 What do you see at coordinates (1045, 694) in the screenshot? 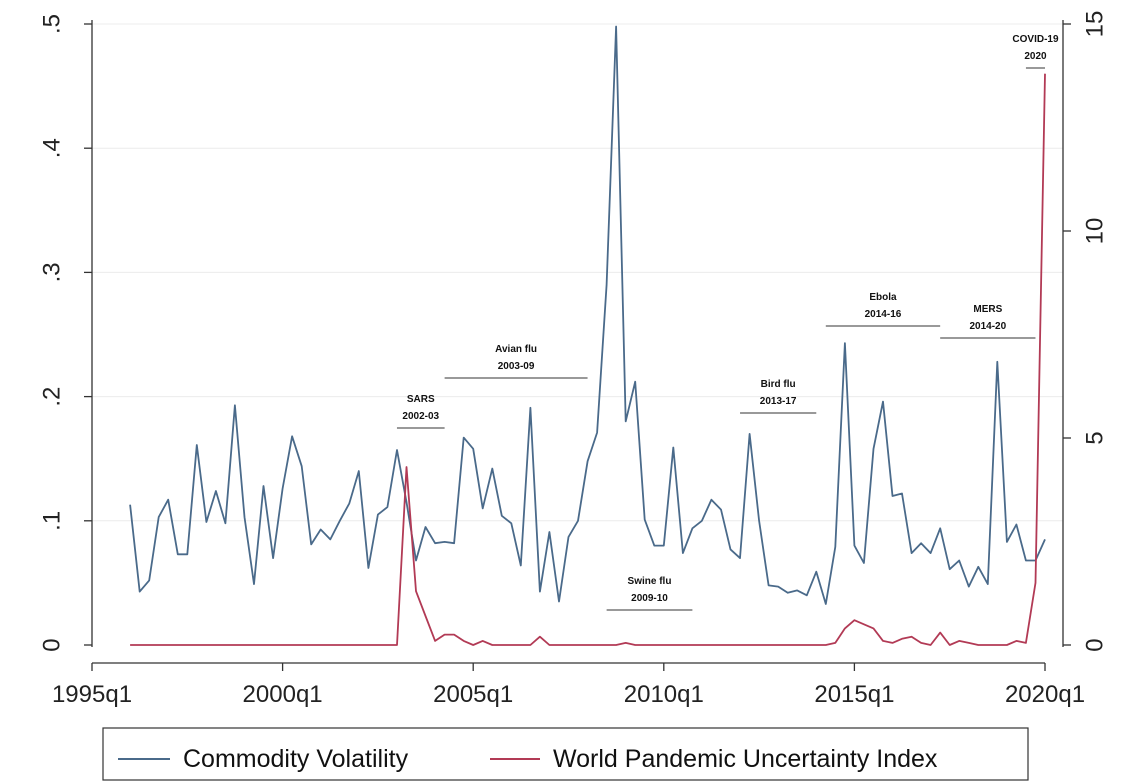
I see `x-tick-label: 2020q1` at bounding box center [1045, 694].